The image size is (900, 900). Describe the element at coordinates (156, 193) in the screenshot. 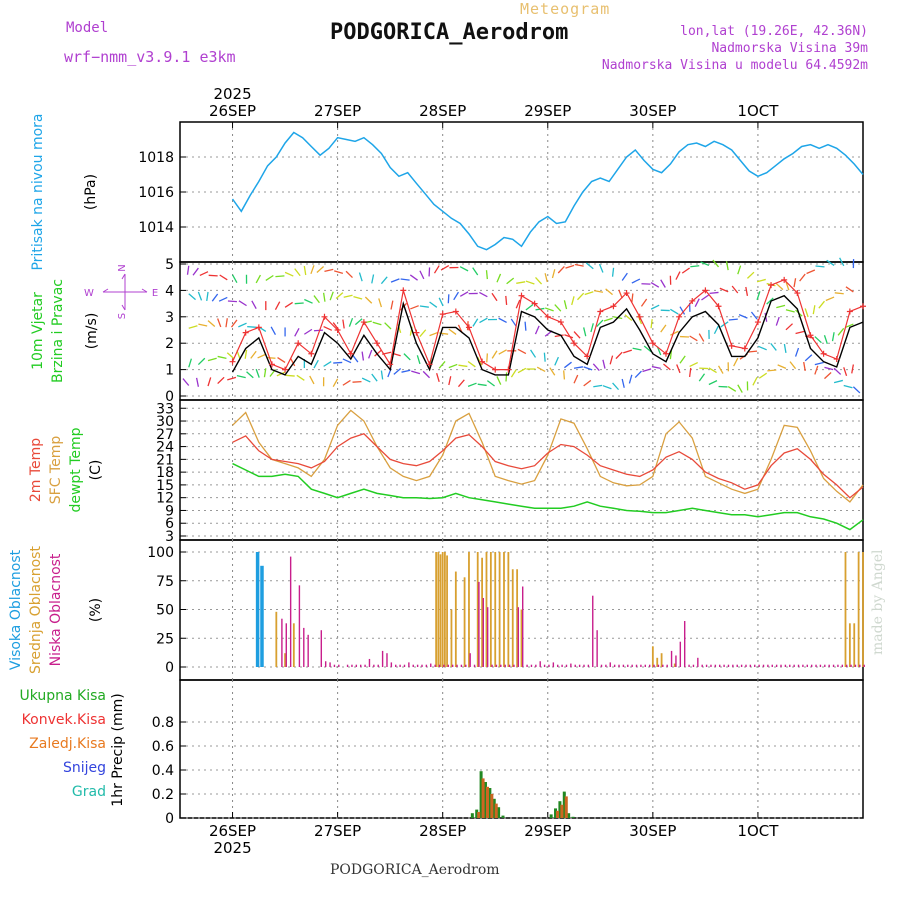

I see `y-tick-label-pressure: 1016` at that location.